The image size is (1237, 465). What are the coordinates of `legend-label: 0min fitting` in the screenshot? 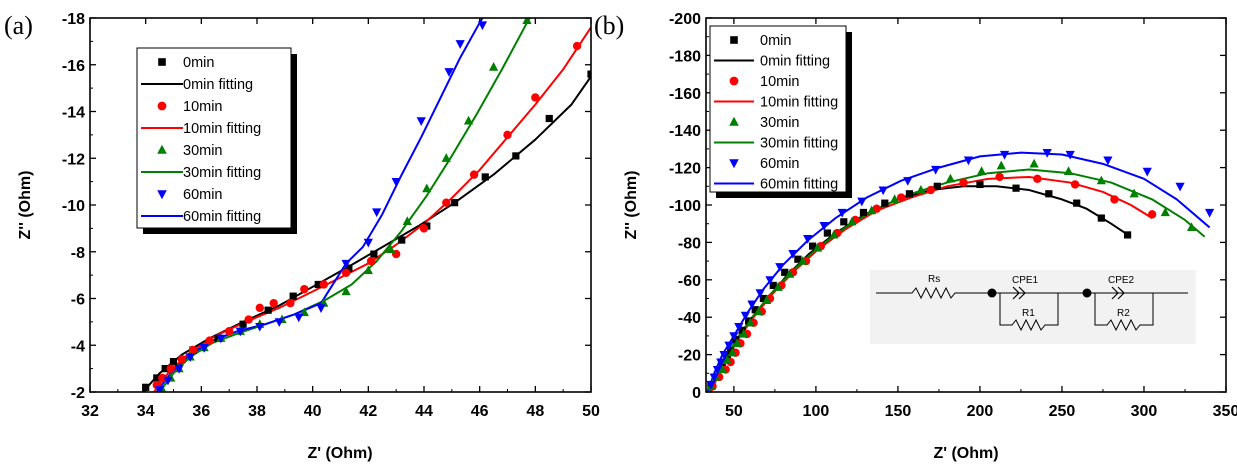 It's located at (218, 85).